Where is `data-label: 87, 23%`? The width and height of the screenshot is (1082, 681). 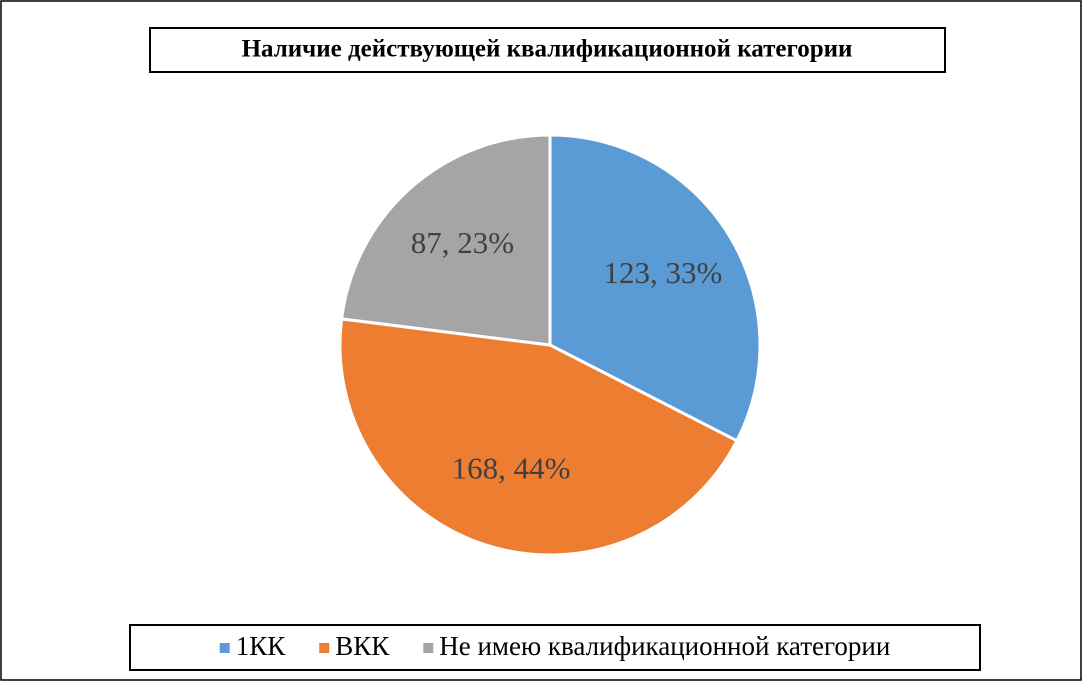 data-label: 87, 23% is located at coordinates (462, 242).